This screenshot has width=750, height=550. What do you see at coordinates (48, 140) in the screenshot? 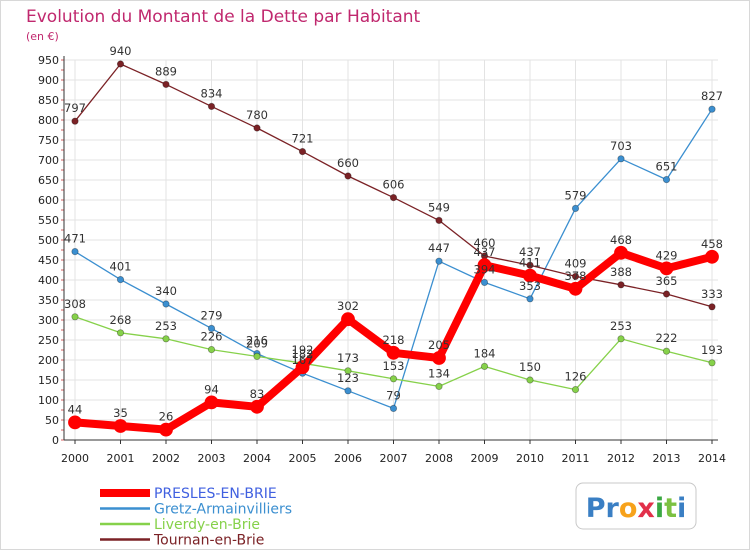
I see `y-tick-label: 750` at bounding box center [48, 140].